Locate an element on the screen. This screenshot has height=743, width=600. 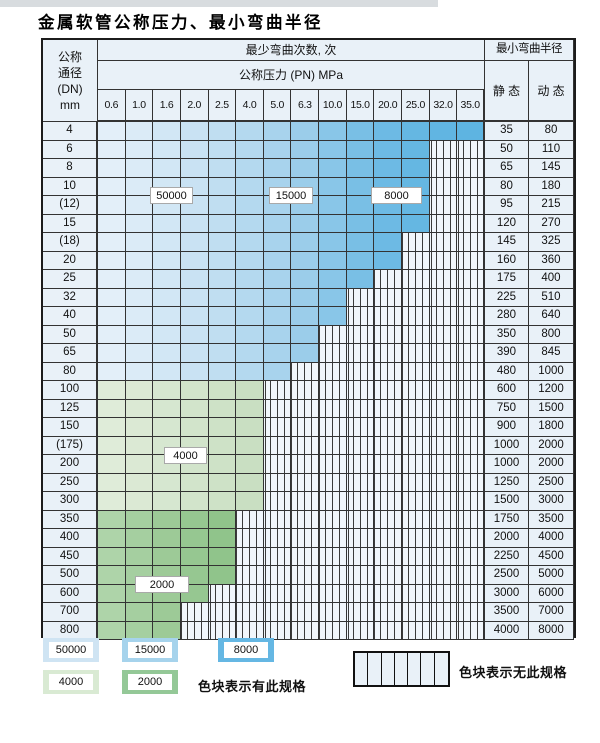
static-radius-cell: 175 is located at coordinates (506, 279).